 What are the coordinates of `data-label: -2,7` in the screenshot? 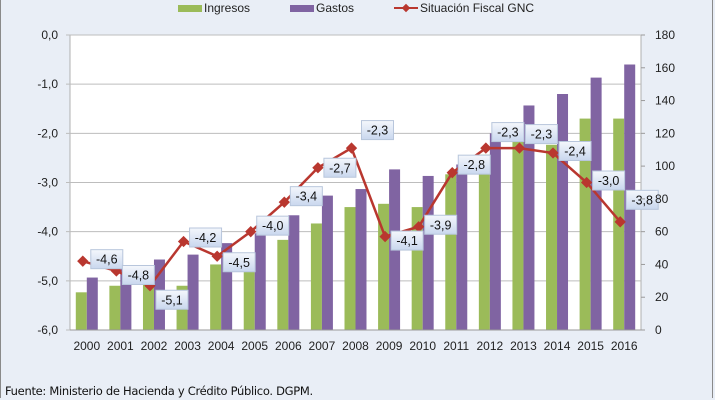 It's located at (340, 168).